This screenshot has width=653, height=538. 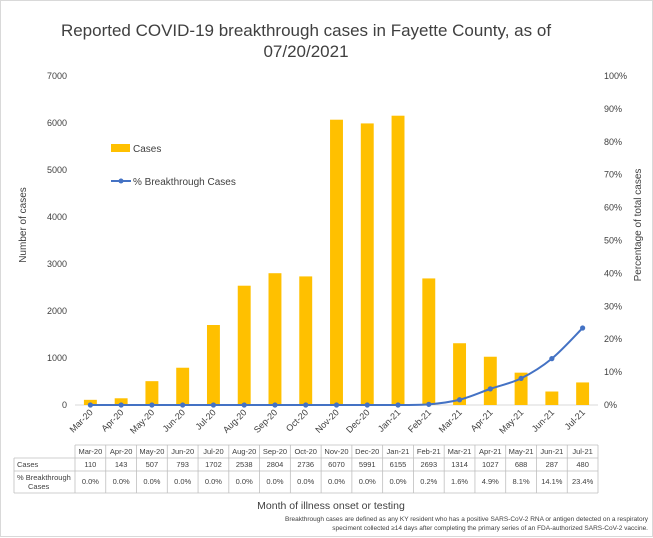 I want to click on table-header-cell: Oct-20, so click(x=305, y=451).